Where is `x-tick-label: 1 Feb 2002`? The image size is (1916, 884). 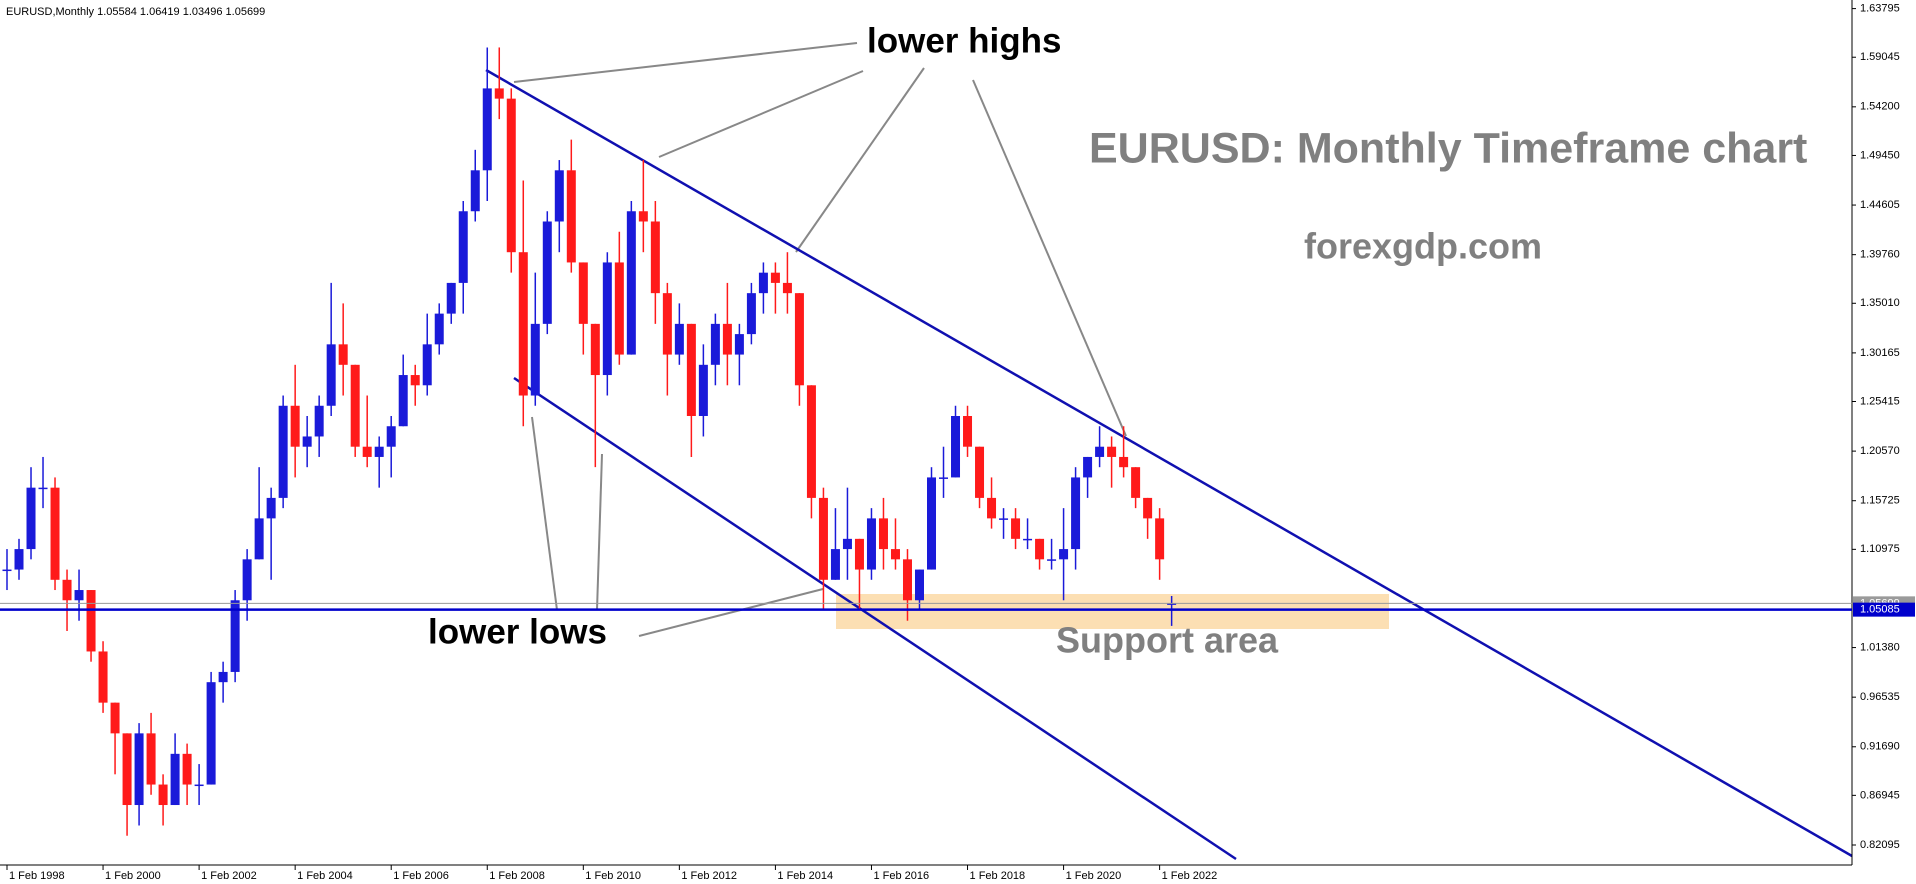
x-tick-label: 1 Feb 2002 is located at coordinates (229, 876).